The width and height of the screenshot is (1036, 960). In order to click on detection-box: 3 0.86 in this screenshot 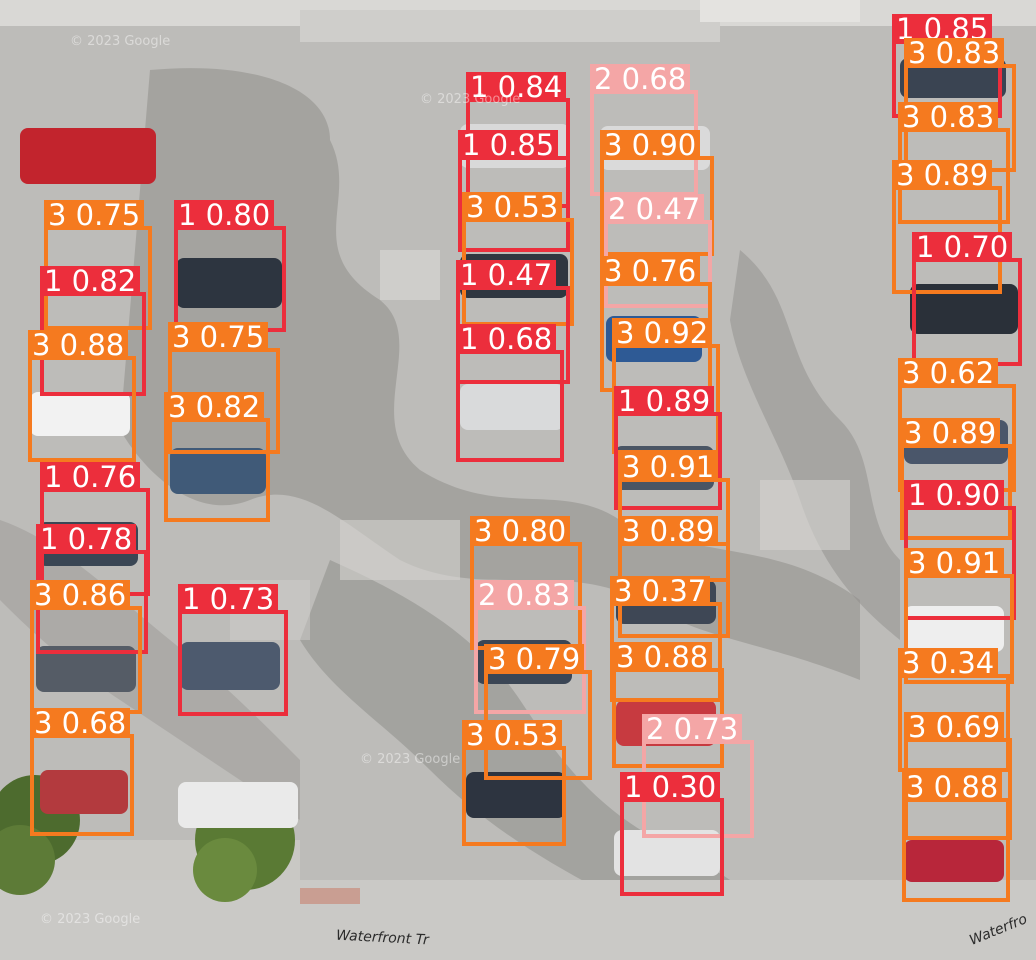, I will do `click(86, 647)`.